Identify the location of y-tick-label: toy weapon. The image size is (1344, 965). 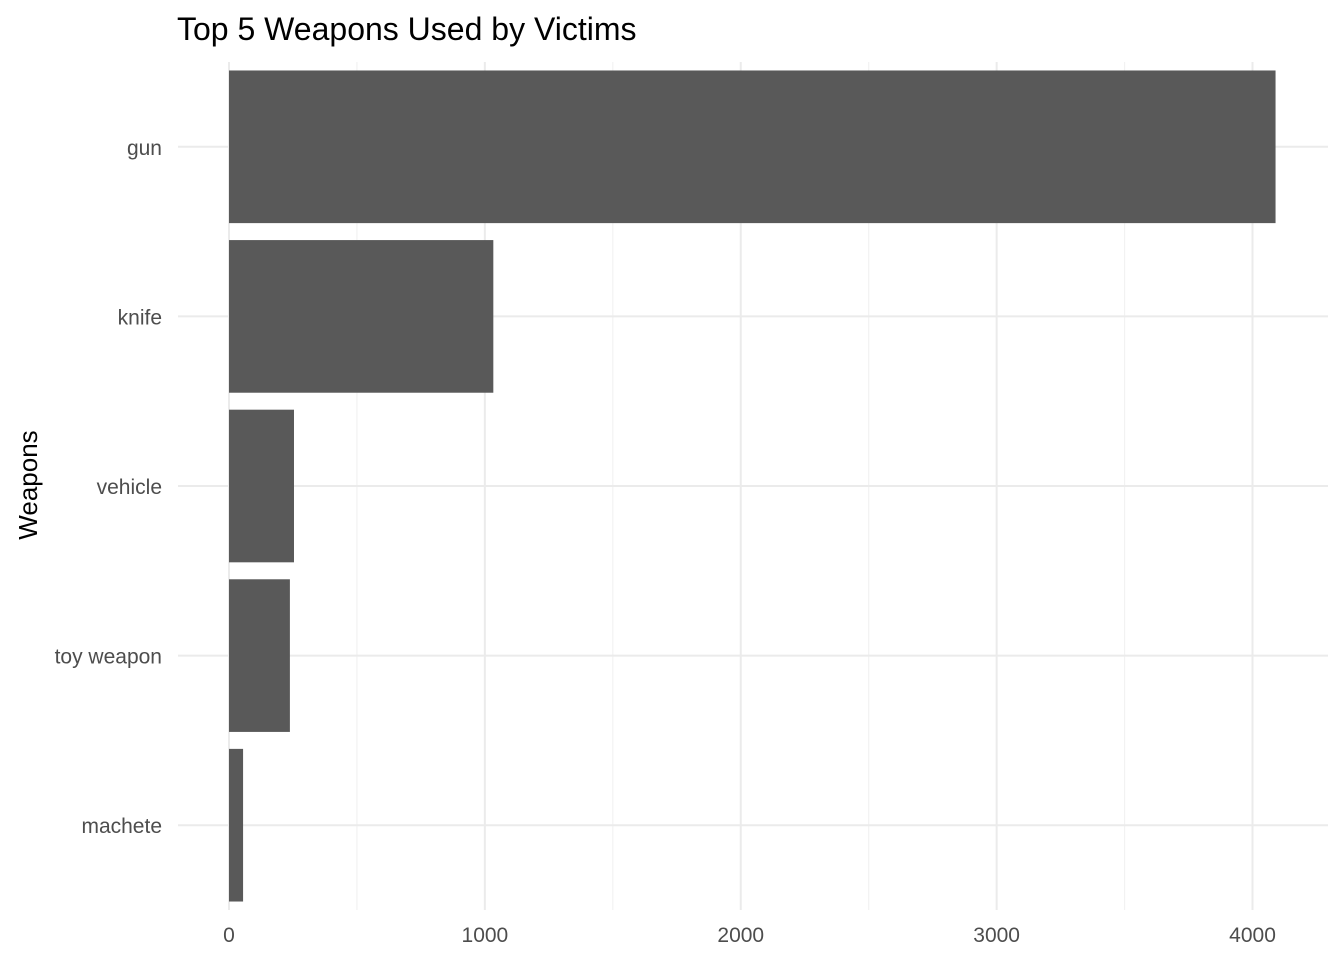
(108, 657).